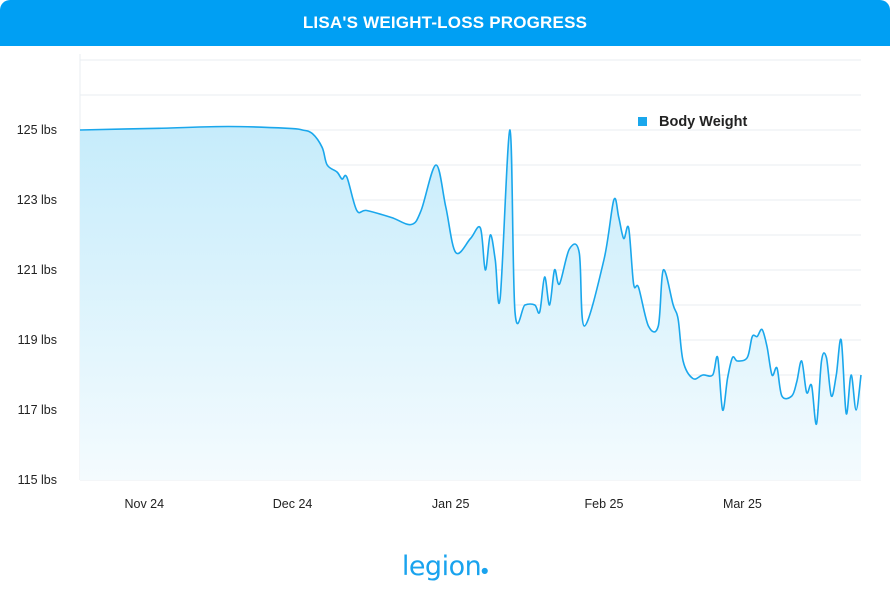 Image resolution: width=890 pixels, height=605 pixels. Describe the element at coordinates (37, 200) in the screenshot. I see `y-tick-label: 123 lbs` at that location.